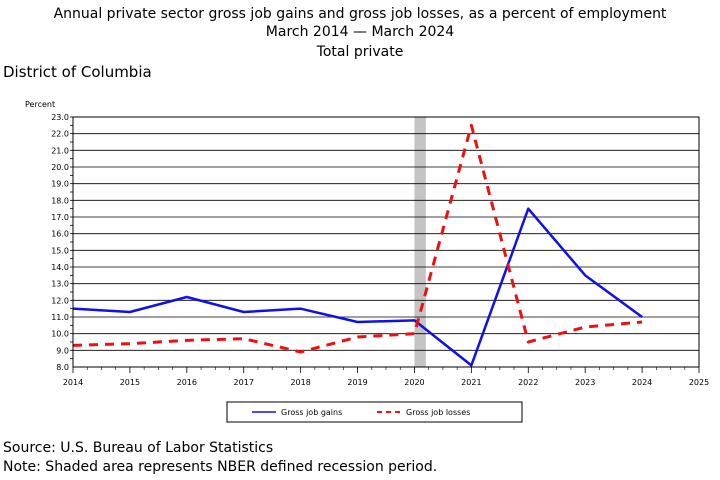 The height and width of the screenshot is (480, 720). Describe the element at coordinates (62, 367) in the screenshot. I see `y-tick-label: 8.0` at that location.